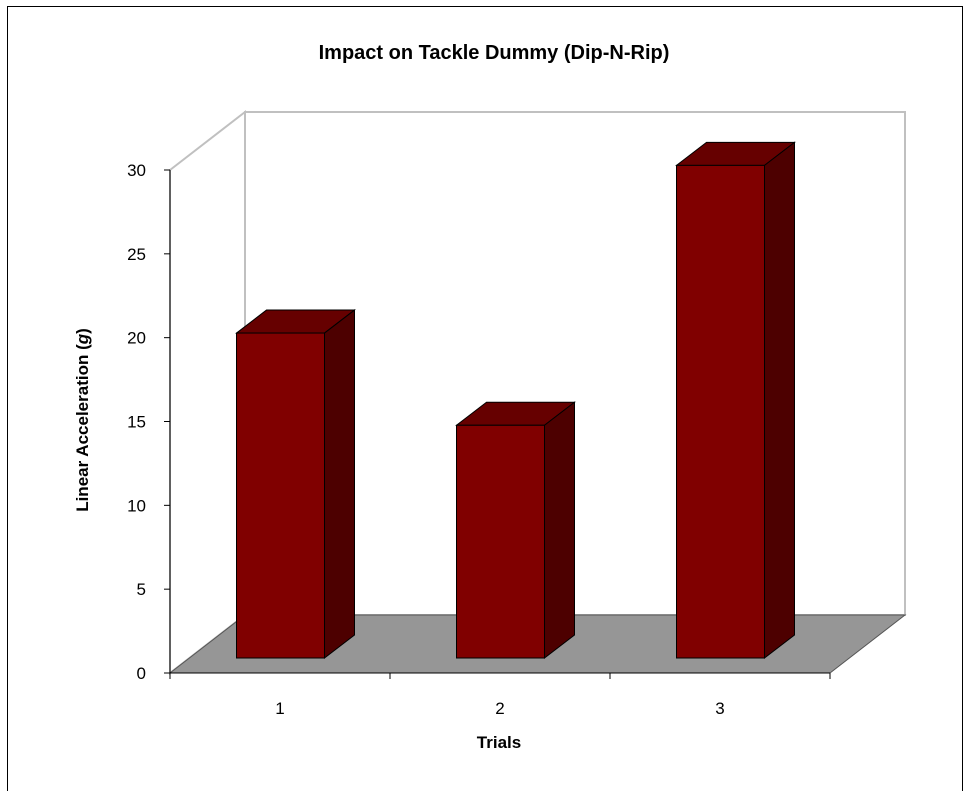 The height and width of the screenshot is (791, 965). Describe the element at coordinates (136, 254) in the screenshot. I see `y-tick-label: 25` at that location.